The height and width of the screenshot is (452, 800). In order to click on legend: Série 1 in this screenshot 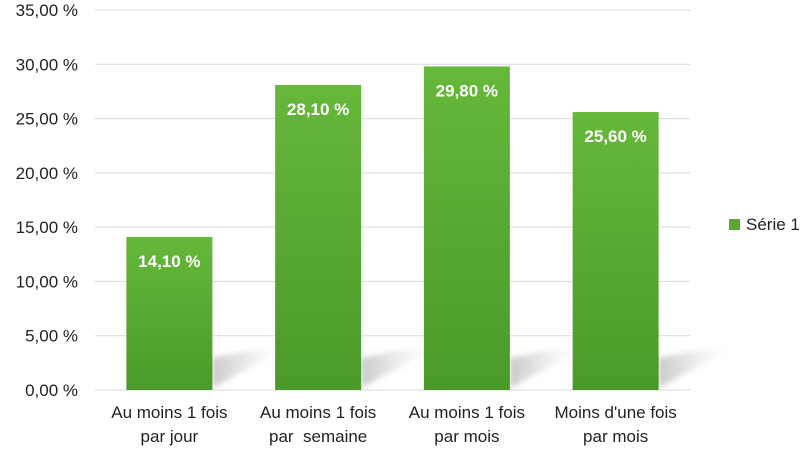, I will do `click(764, 224)`.